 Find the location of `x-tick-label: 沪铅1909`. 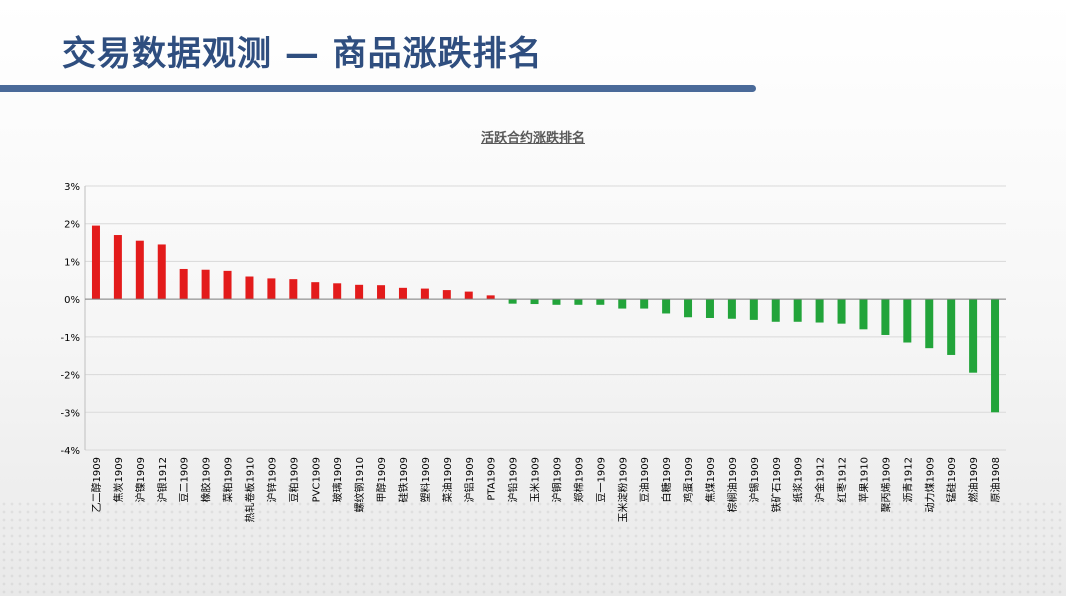

x-tick-label: 沪铅1909 is located at coordinates (513, 479).